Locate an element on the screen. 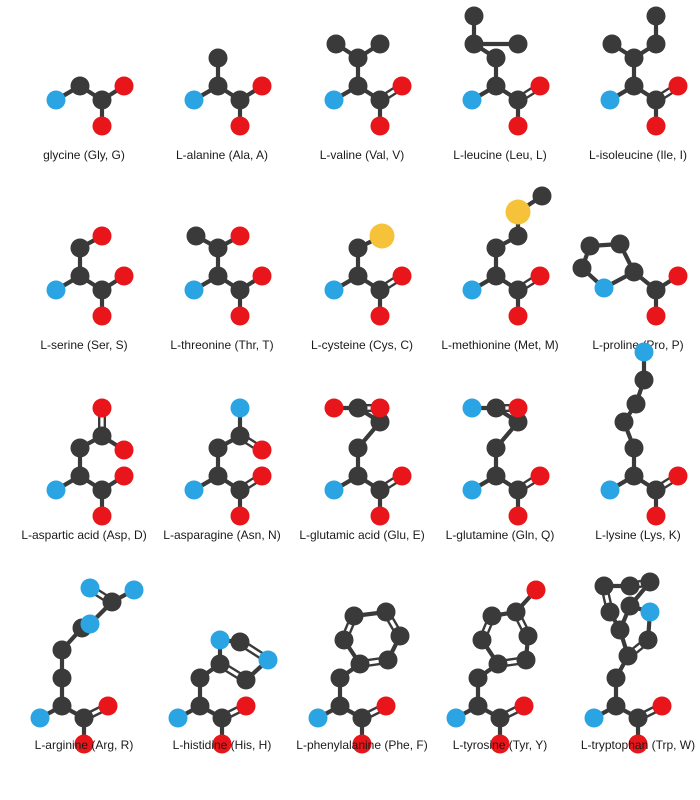  molecule-l-methionine: L-methionine (Met, M) is located at coordinates (500, 288).